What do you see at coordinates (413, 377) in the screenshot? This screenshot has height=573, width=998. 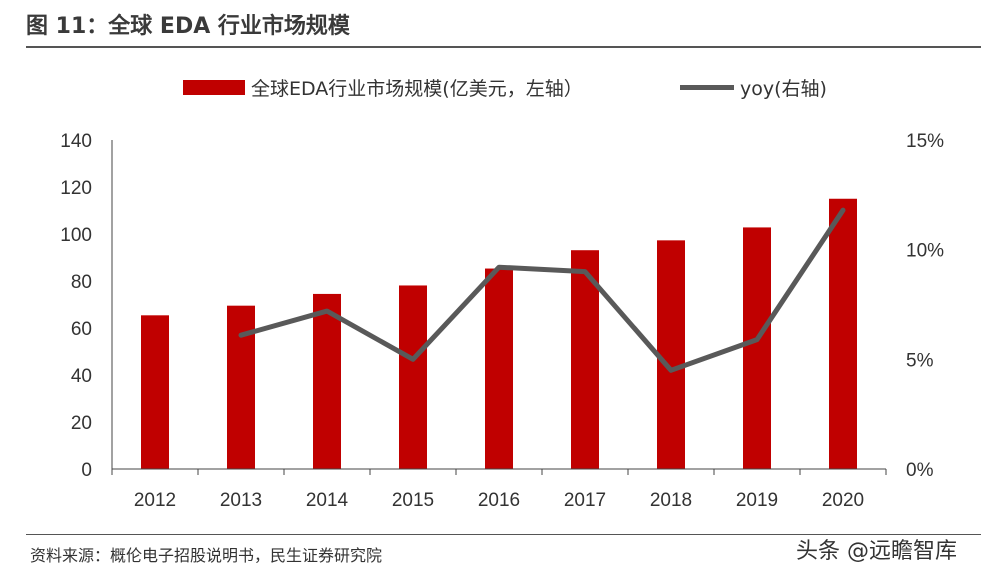 I see `bar-2015` at bounding box center [413, 377].